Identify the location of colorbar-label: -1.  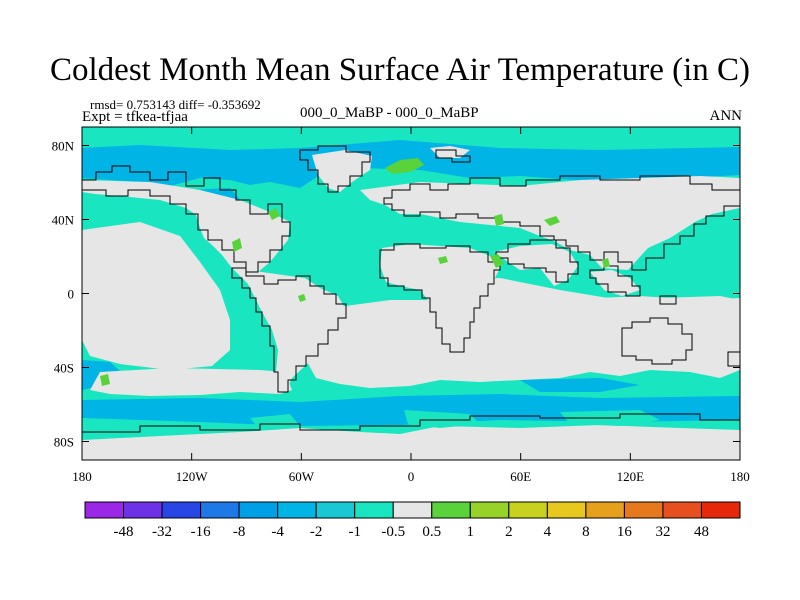
(354, 532).